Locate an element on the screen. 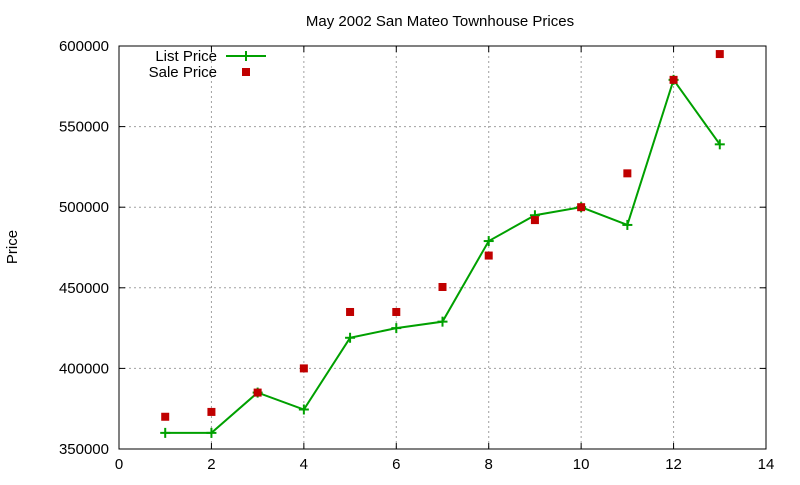 The width and height of the screenshot is (800, 485). y-tick-label: 350000 is located at coordinates (84, 449).